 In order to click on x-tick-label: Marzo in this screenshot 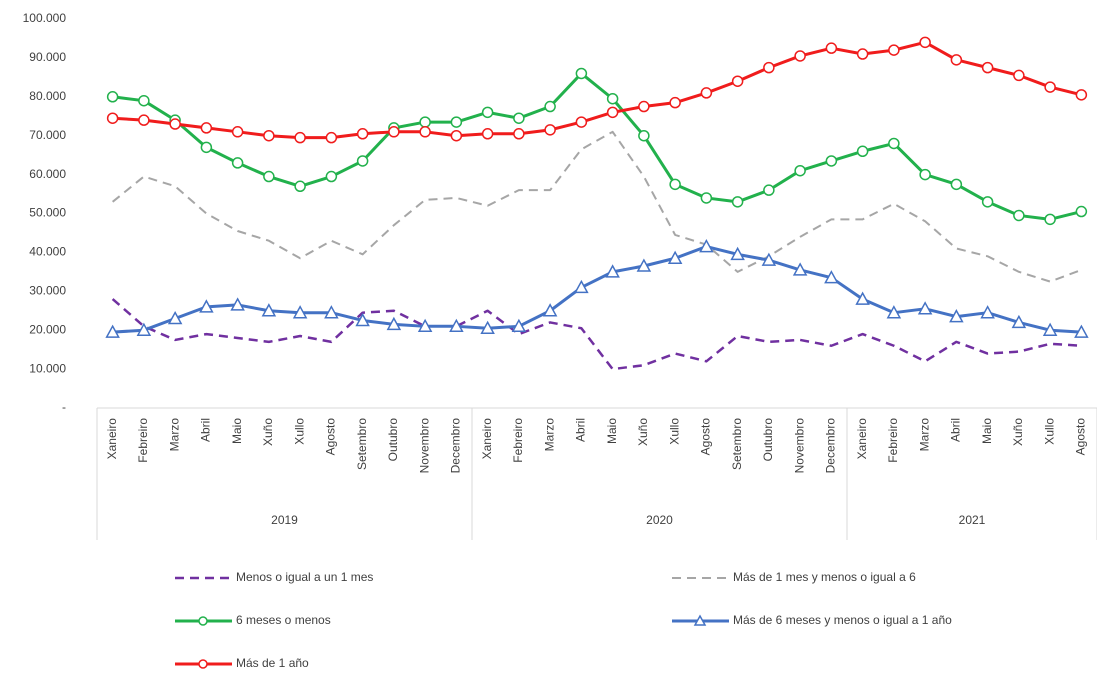, I will do `click(549, 435)`.